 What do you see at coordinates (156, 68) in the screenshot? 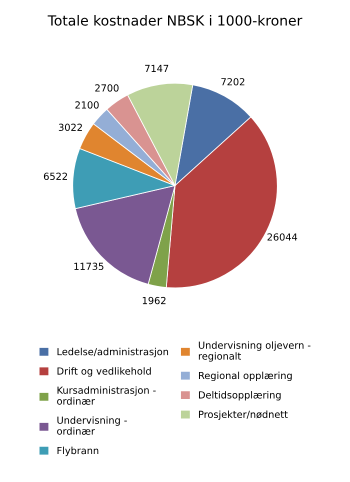
I see `data-label: 7147` at bounding box center [156, 68].